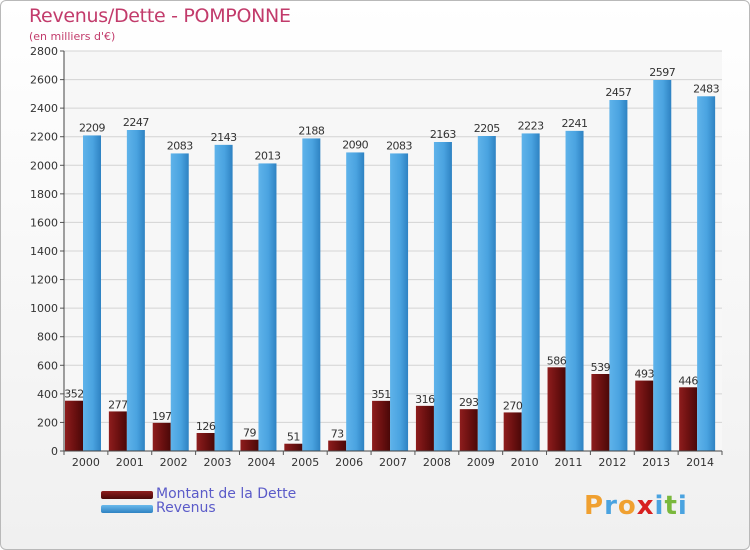 The image size is (750, 550). I want to click on x-tick-label: 2014, so click(700, 462).